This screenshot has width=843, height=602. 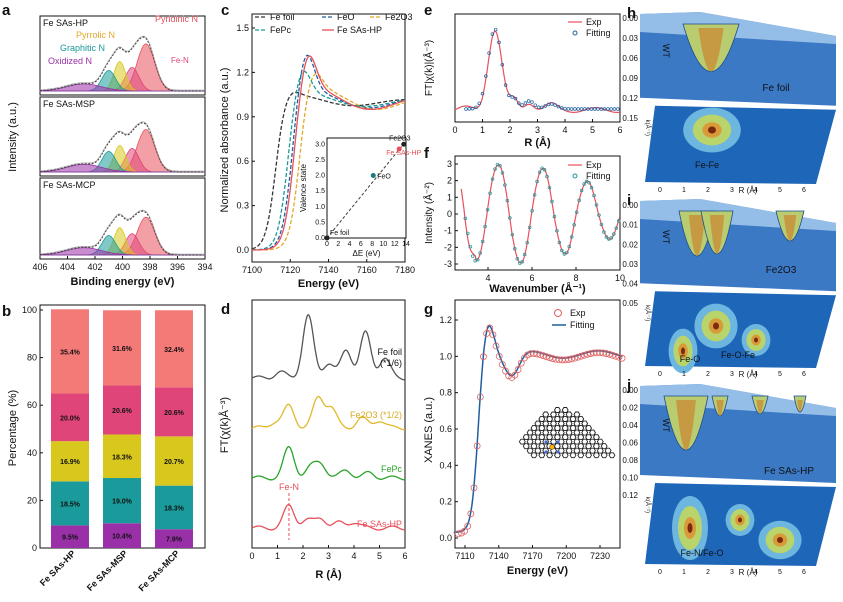 I want to click on x-tick-label: 7230, so click(x=600, y=556).